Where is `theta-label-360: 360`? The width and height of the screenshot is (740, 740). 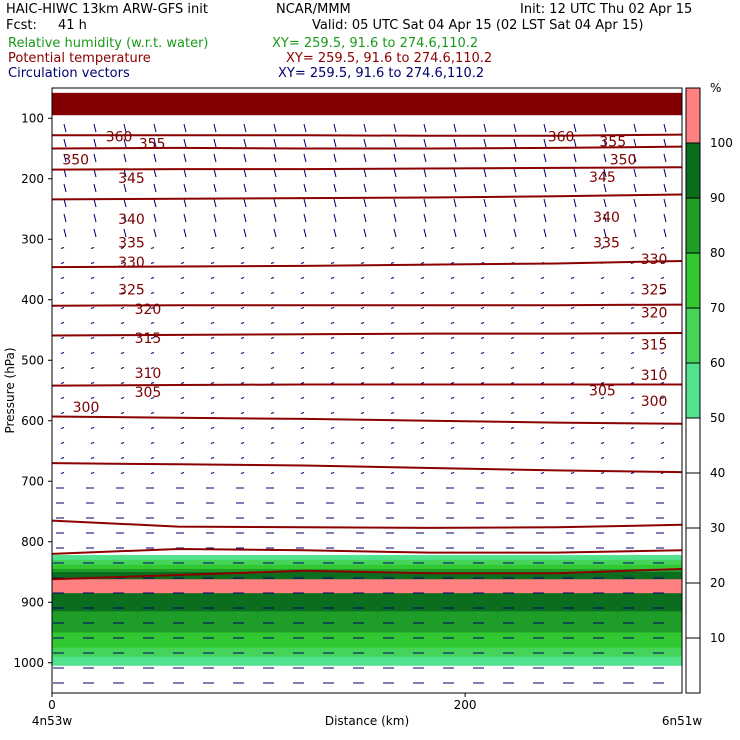
theta-label-360: 360 is located at coordinates (561, 138).